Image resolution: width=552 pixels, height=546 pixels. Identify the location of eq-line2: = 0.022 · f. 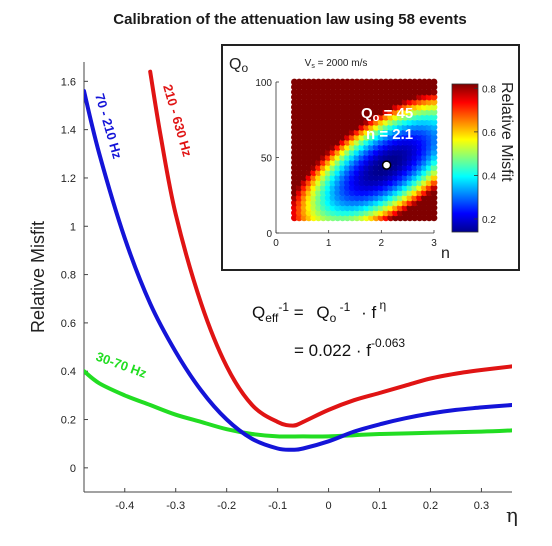
(332, 350).